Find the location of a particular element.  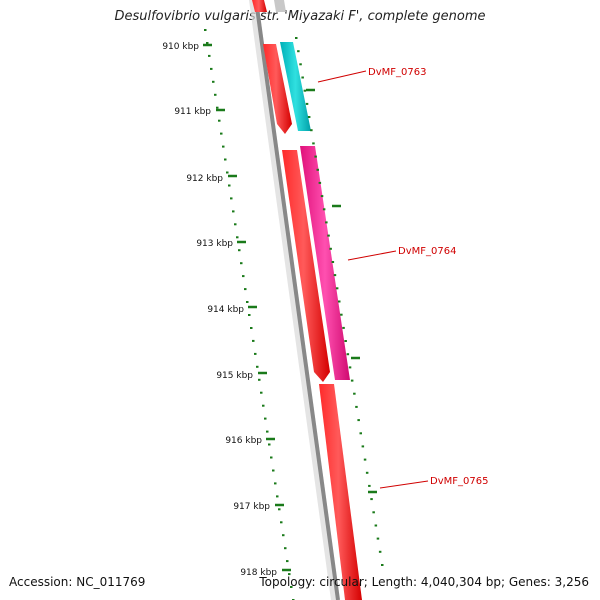

kbp-label: 914 kbp is located at coordinates (225, 310).